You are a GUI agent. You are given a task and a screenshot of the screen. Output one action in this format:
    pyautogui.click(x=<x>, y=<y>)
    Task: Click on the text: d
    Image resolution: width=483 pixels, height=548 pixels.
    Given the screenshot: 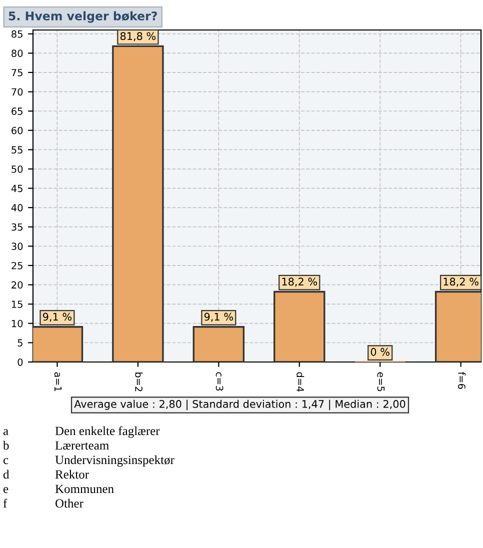 What is the action you would take?
    pyautogui.click(x=6, y=474)
    